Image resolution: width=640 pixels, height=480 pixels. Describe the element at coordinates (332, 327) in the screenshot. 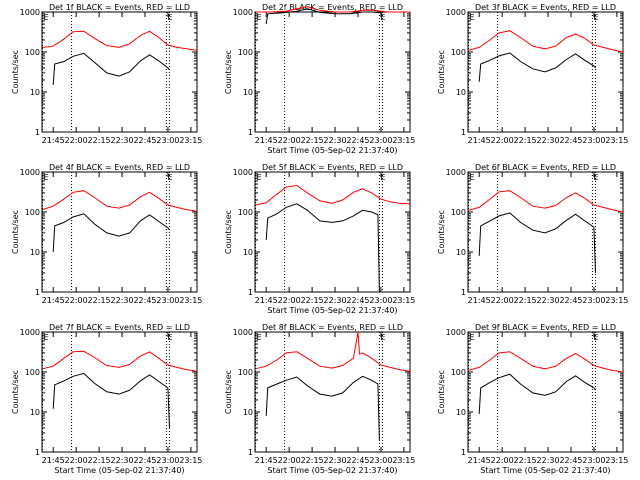

I see `panel-title: Det 8f BLACK = Events, RED = LLD` at that location.